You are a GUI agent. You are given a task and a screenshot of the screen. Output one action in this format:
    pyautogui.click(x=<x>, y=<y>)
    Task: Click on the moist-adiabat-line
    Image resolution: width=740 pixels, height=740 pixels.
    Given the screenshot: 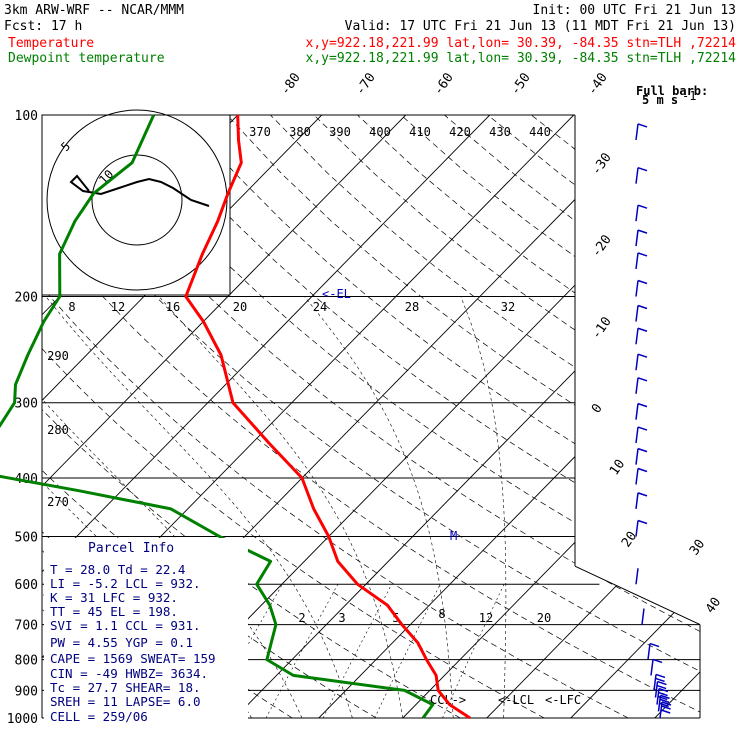 What is the action you would take?
    pyautogui.click(x=483, y=507)
    